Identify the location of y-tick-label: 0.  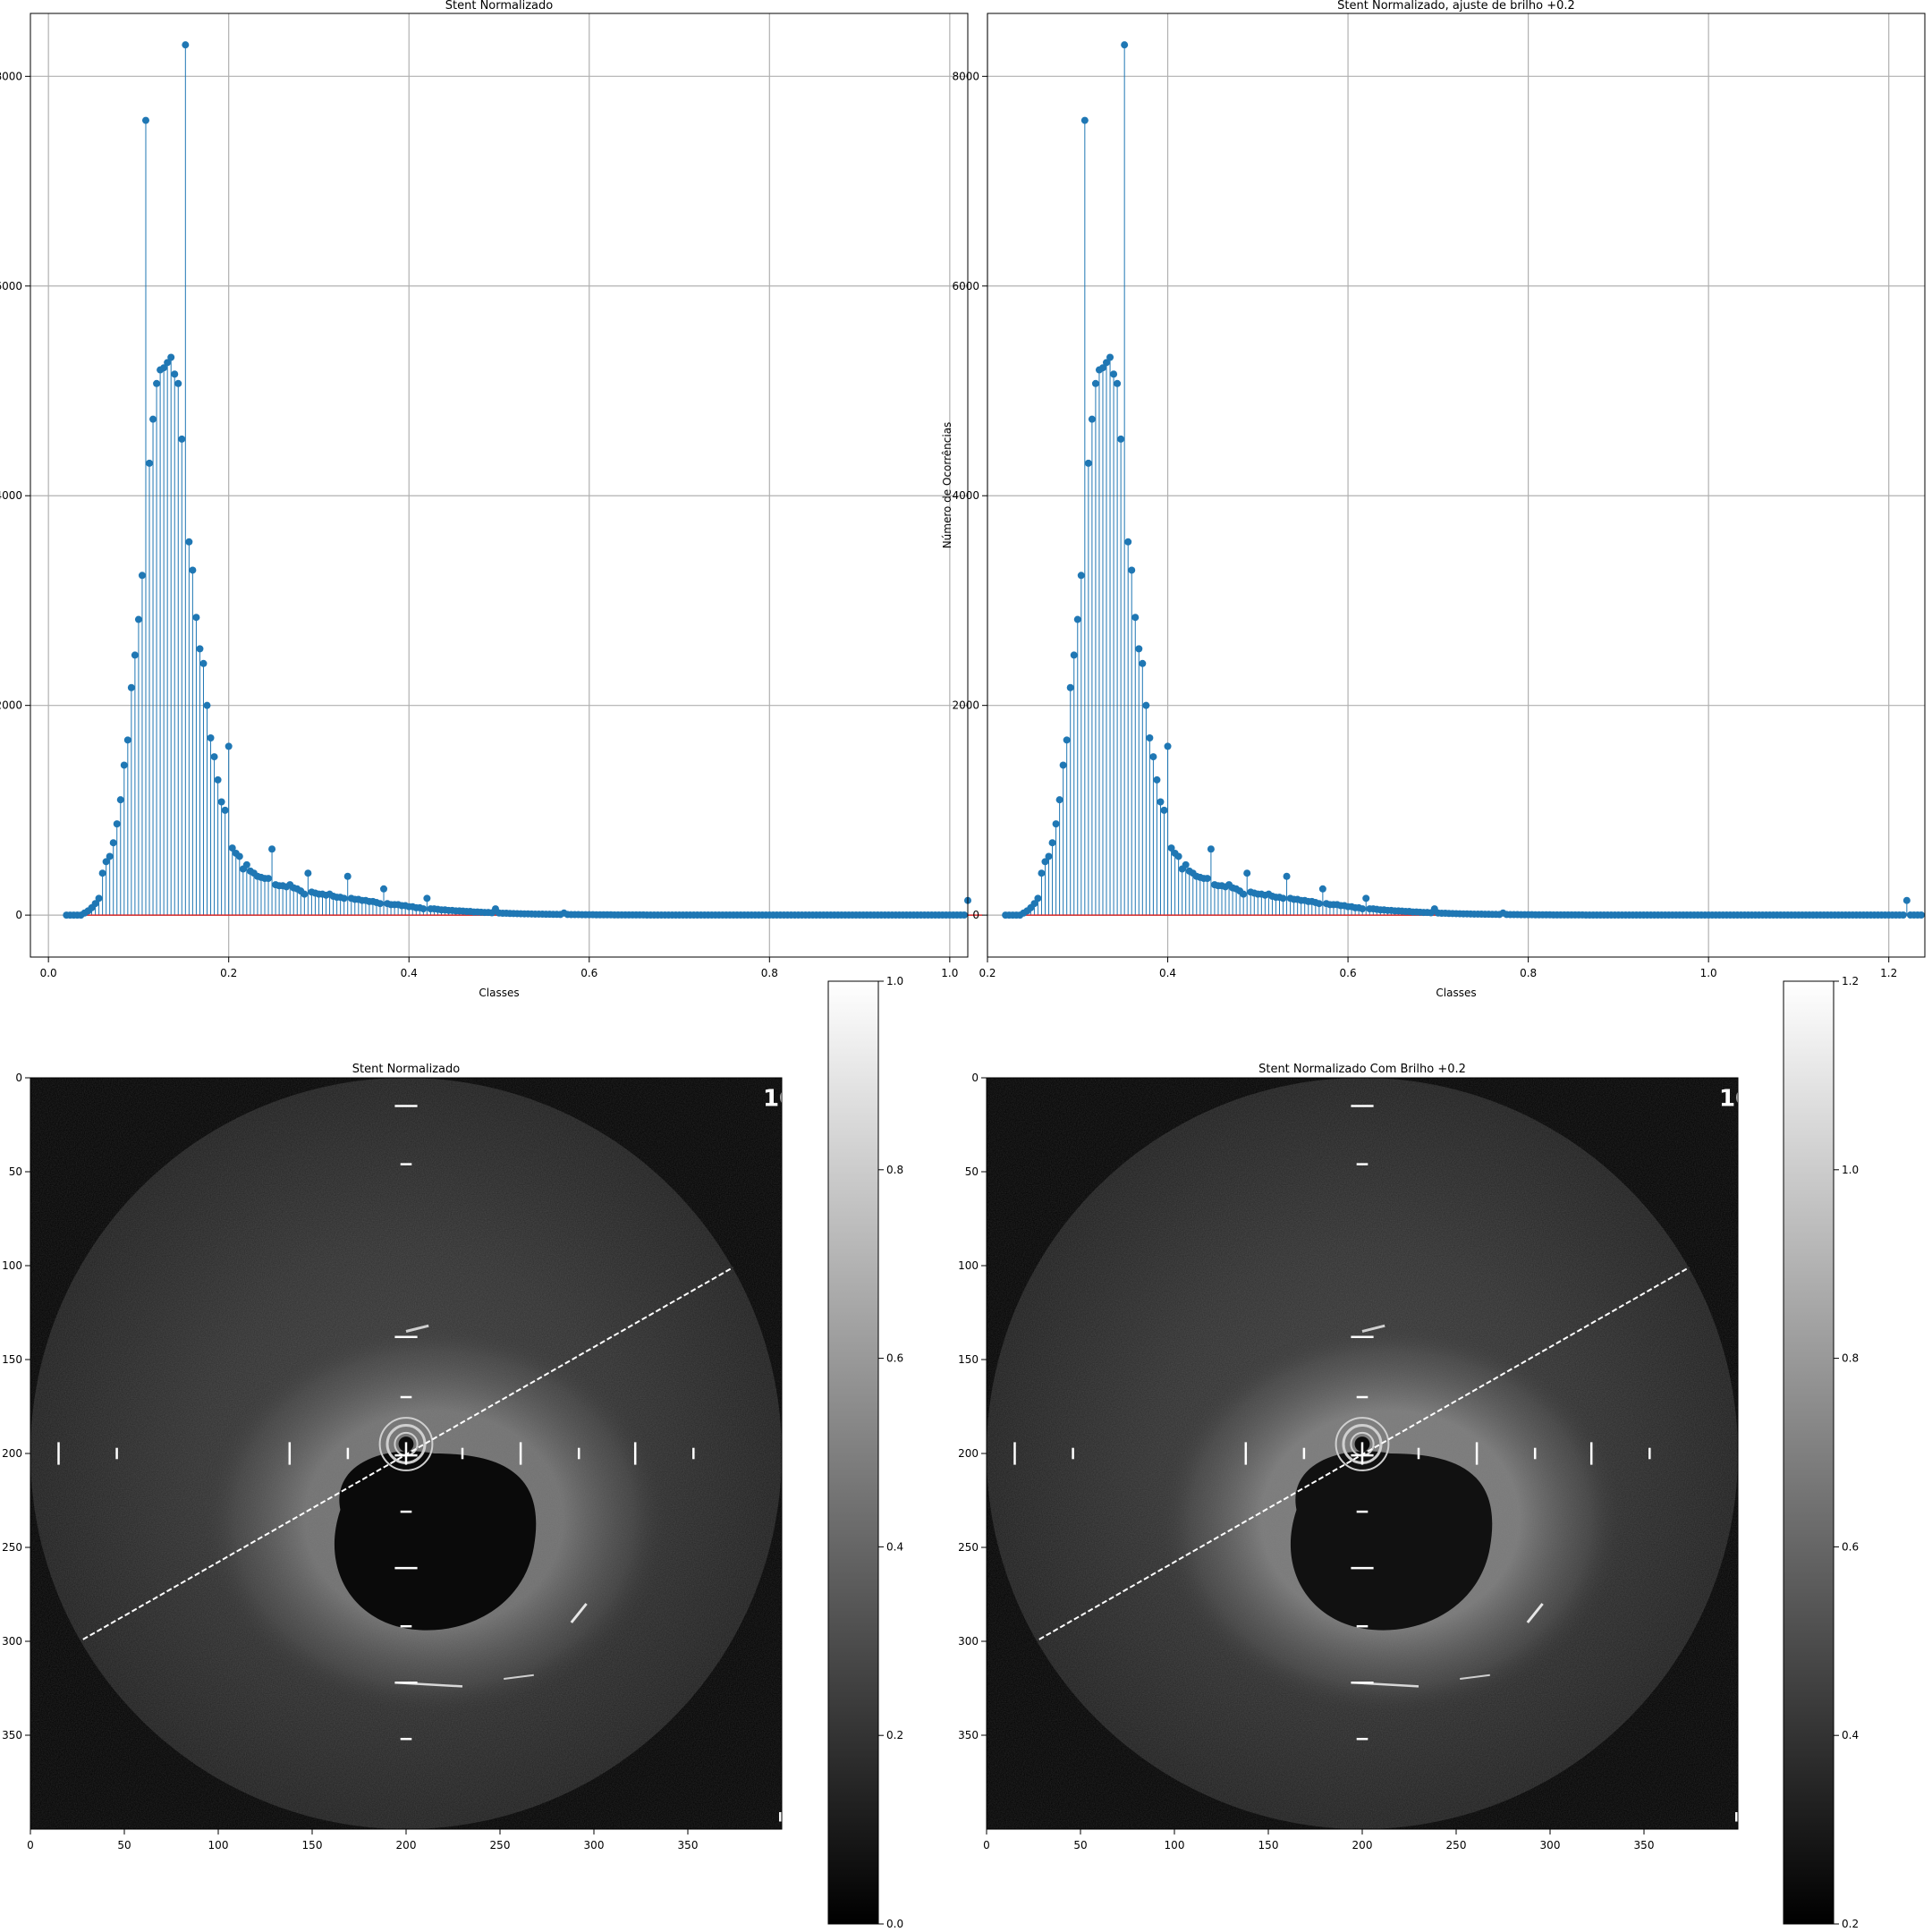
(975, 1078).